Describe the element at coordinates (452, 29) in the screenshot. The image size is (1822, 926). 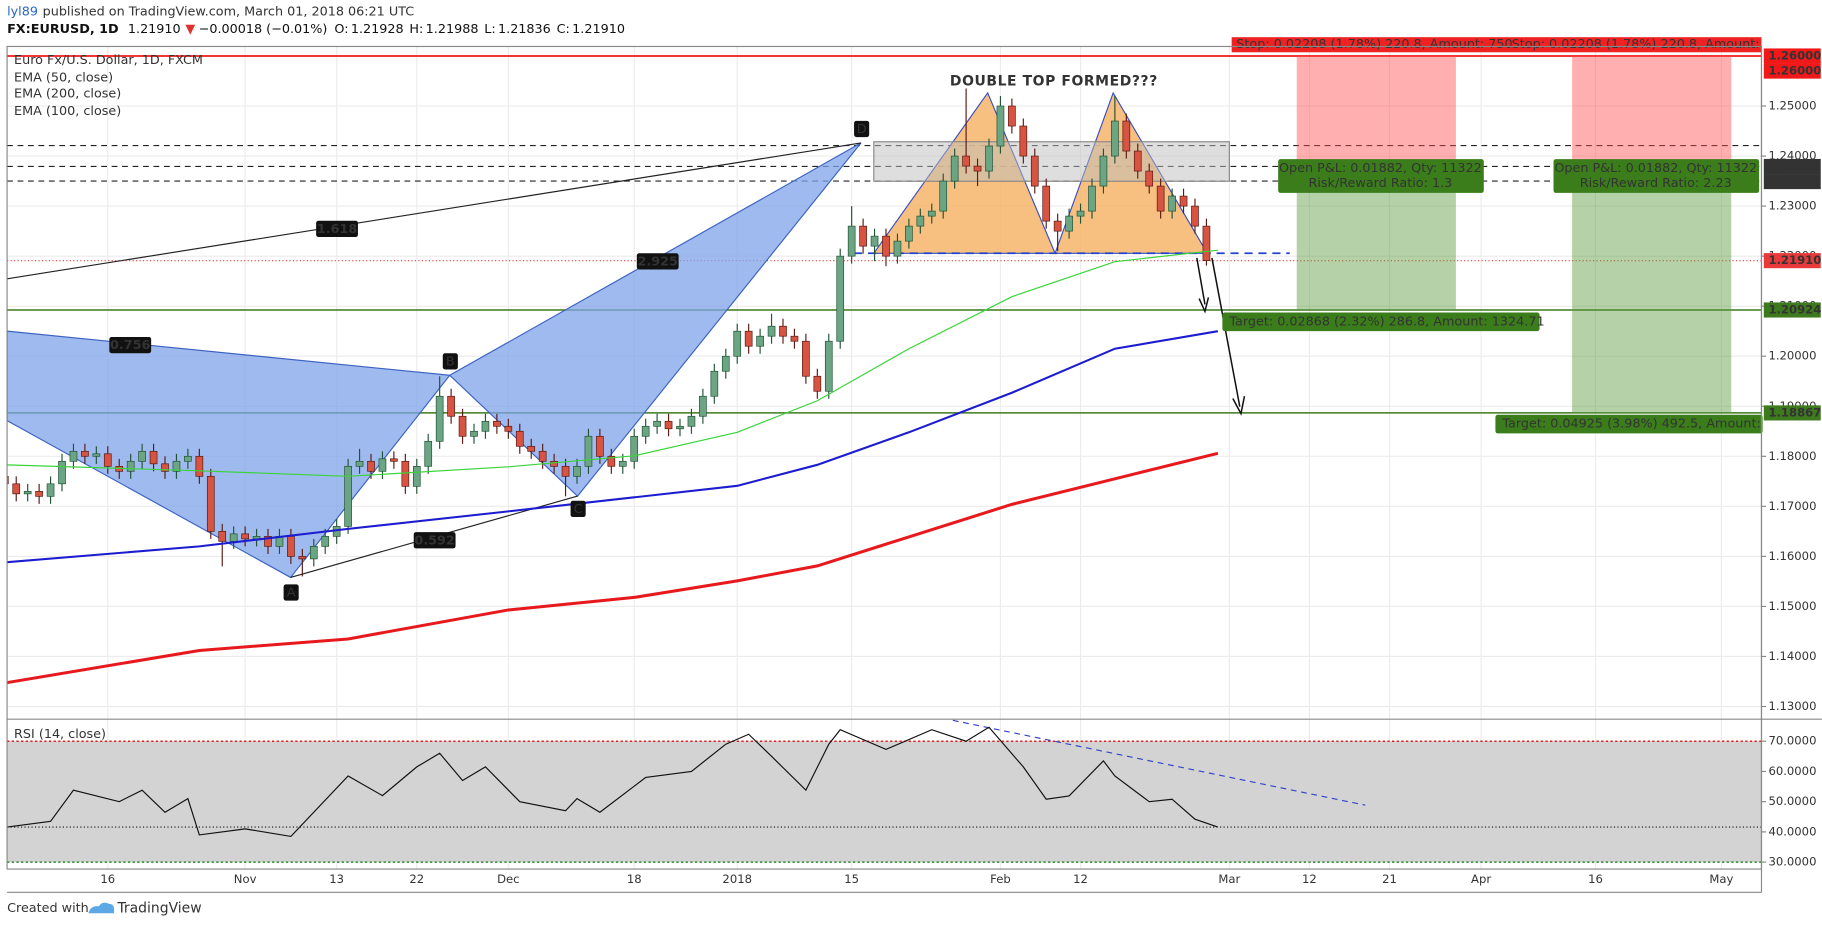
I see `ohlc-value: 1.21988` at that location.